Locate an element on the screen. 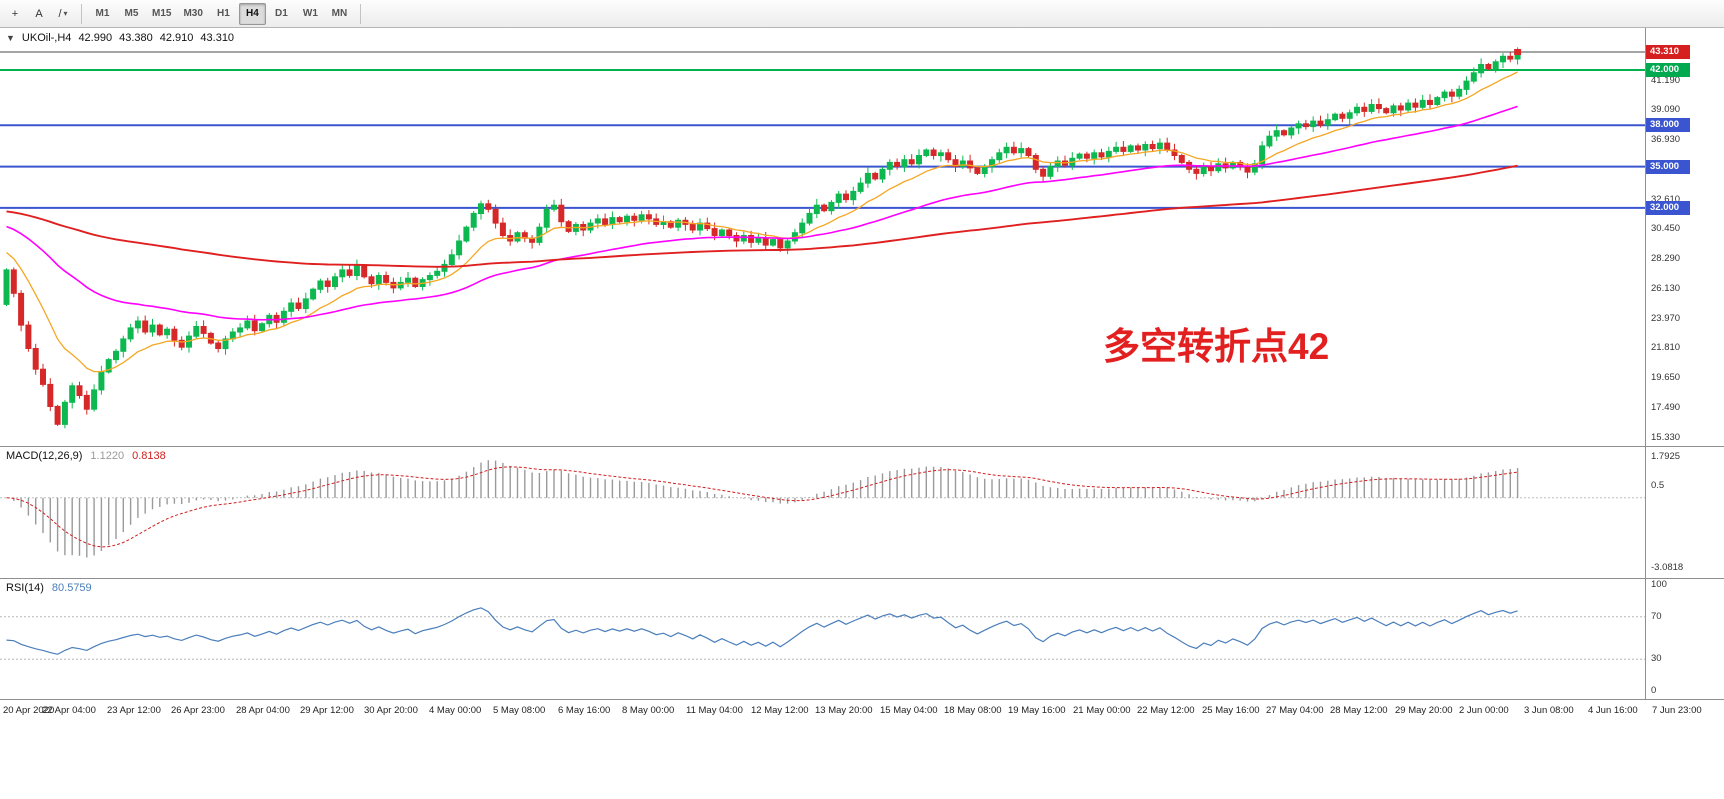 The height and width of the screenshot is (799, 1724). time-label: 21 May 00:00 is located at coordinates (1102, 710).